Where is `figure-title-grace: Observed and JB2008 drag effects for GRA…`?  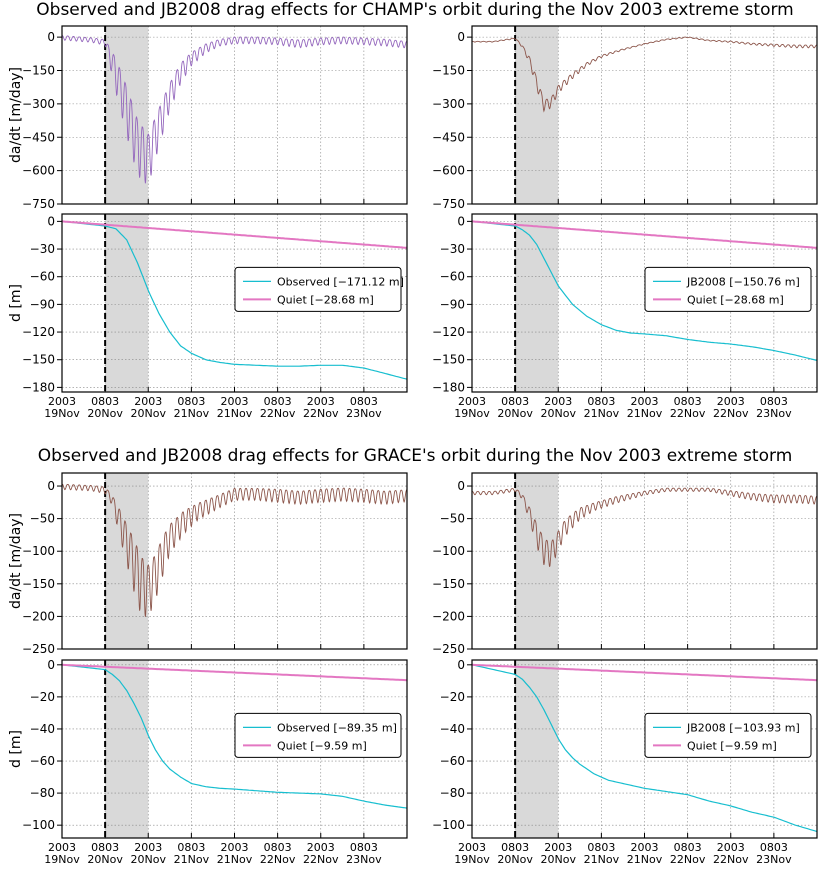
figure-title-grace: Observed and JB2008 drag effects for GRA… is located at coordinates (415, 456).